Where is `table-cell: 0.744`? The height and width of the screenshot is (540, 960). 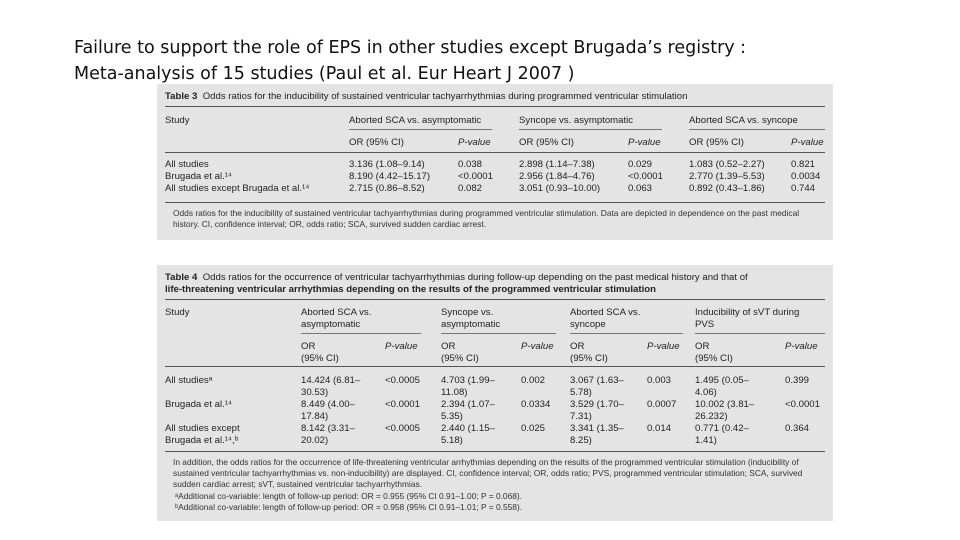
table-cell: 0.744 is located at coordinates (803, 188).